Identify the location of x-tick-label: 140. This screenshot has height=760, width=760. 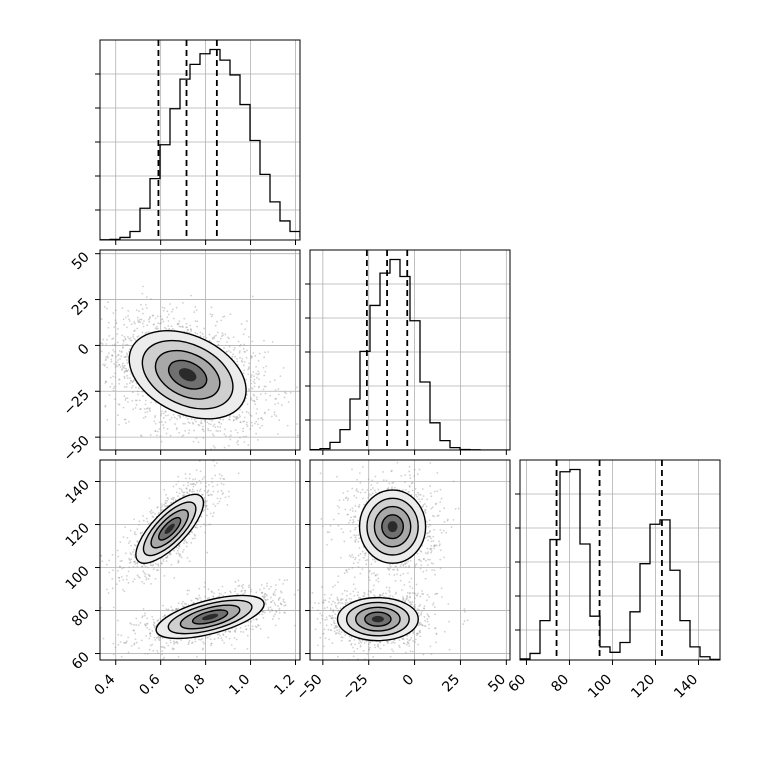
(686, 687).